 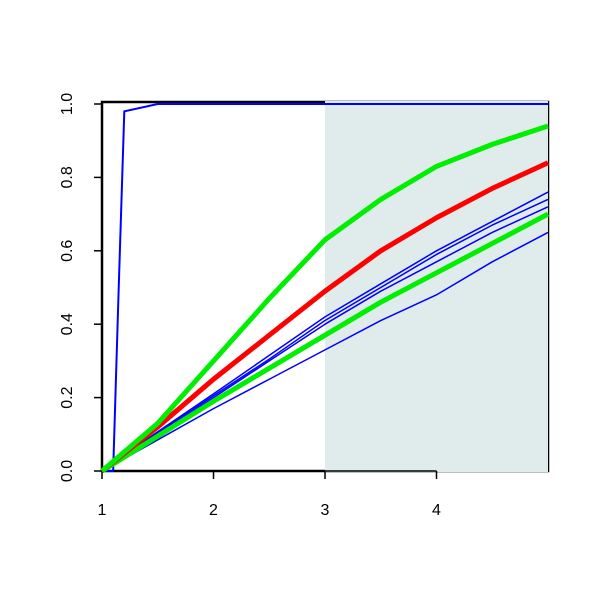 What do you see at coordinates (67, 324) in the screenshot?
I see `y-tick-label: 0.4` at bounding box center [67, 324].